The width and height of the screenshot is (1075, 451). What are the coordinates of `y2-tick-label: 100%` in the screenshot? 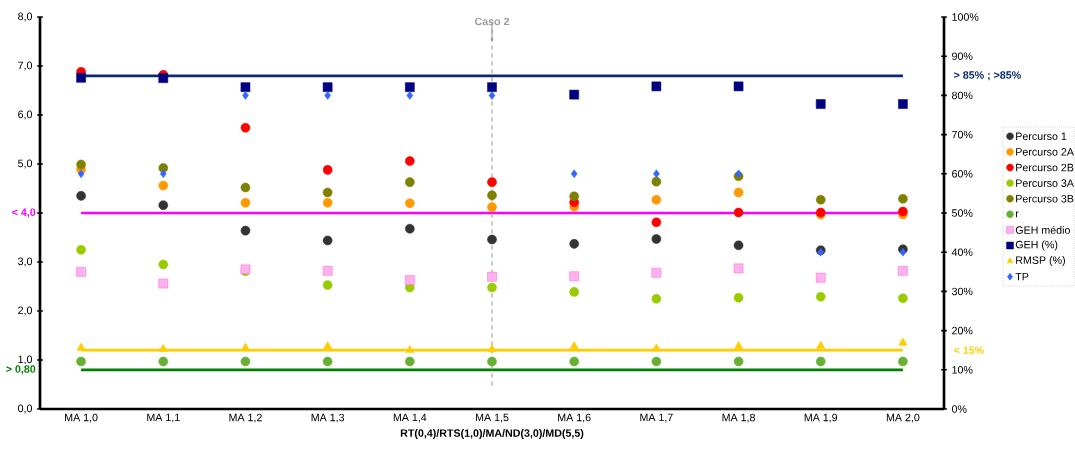 It's located at (965, 17).